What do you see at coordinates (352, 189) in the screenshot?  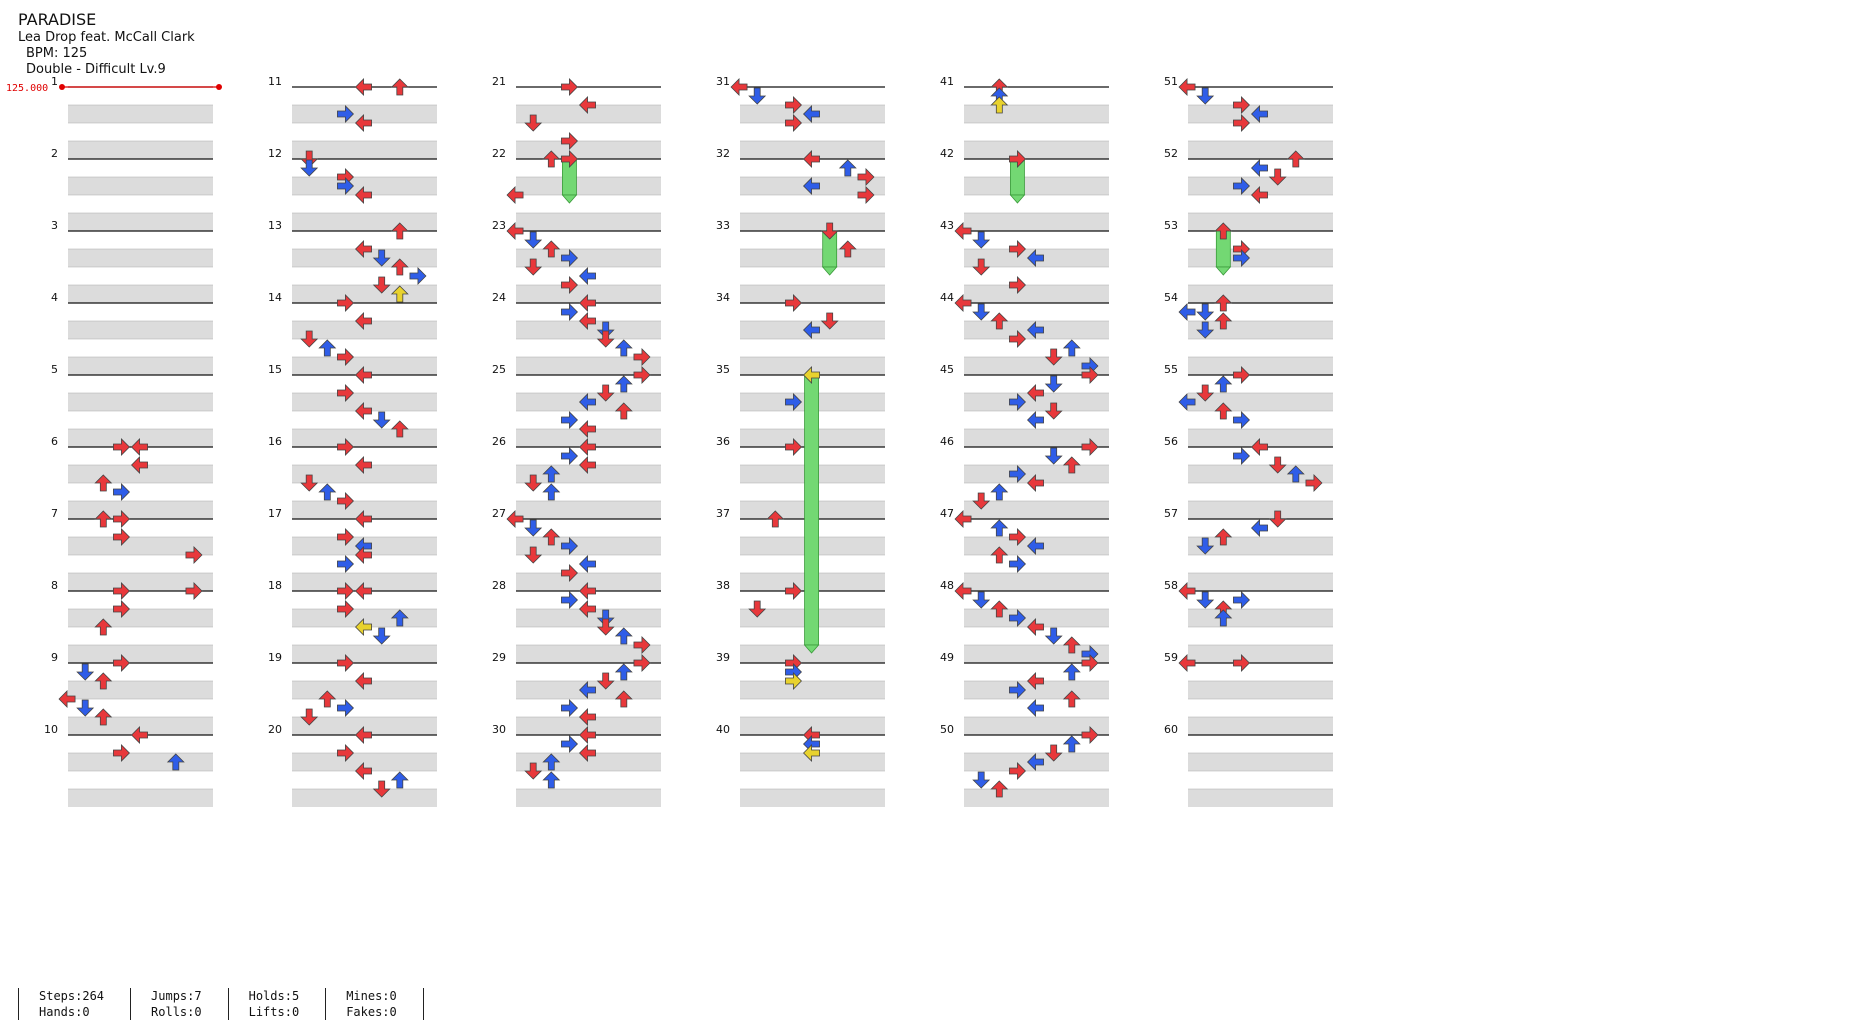 I see `measure-12: 12` at bounding box center [352, 189].